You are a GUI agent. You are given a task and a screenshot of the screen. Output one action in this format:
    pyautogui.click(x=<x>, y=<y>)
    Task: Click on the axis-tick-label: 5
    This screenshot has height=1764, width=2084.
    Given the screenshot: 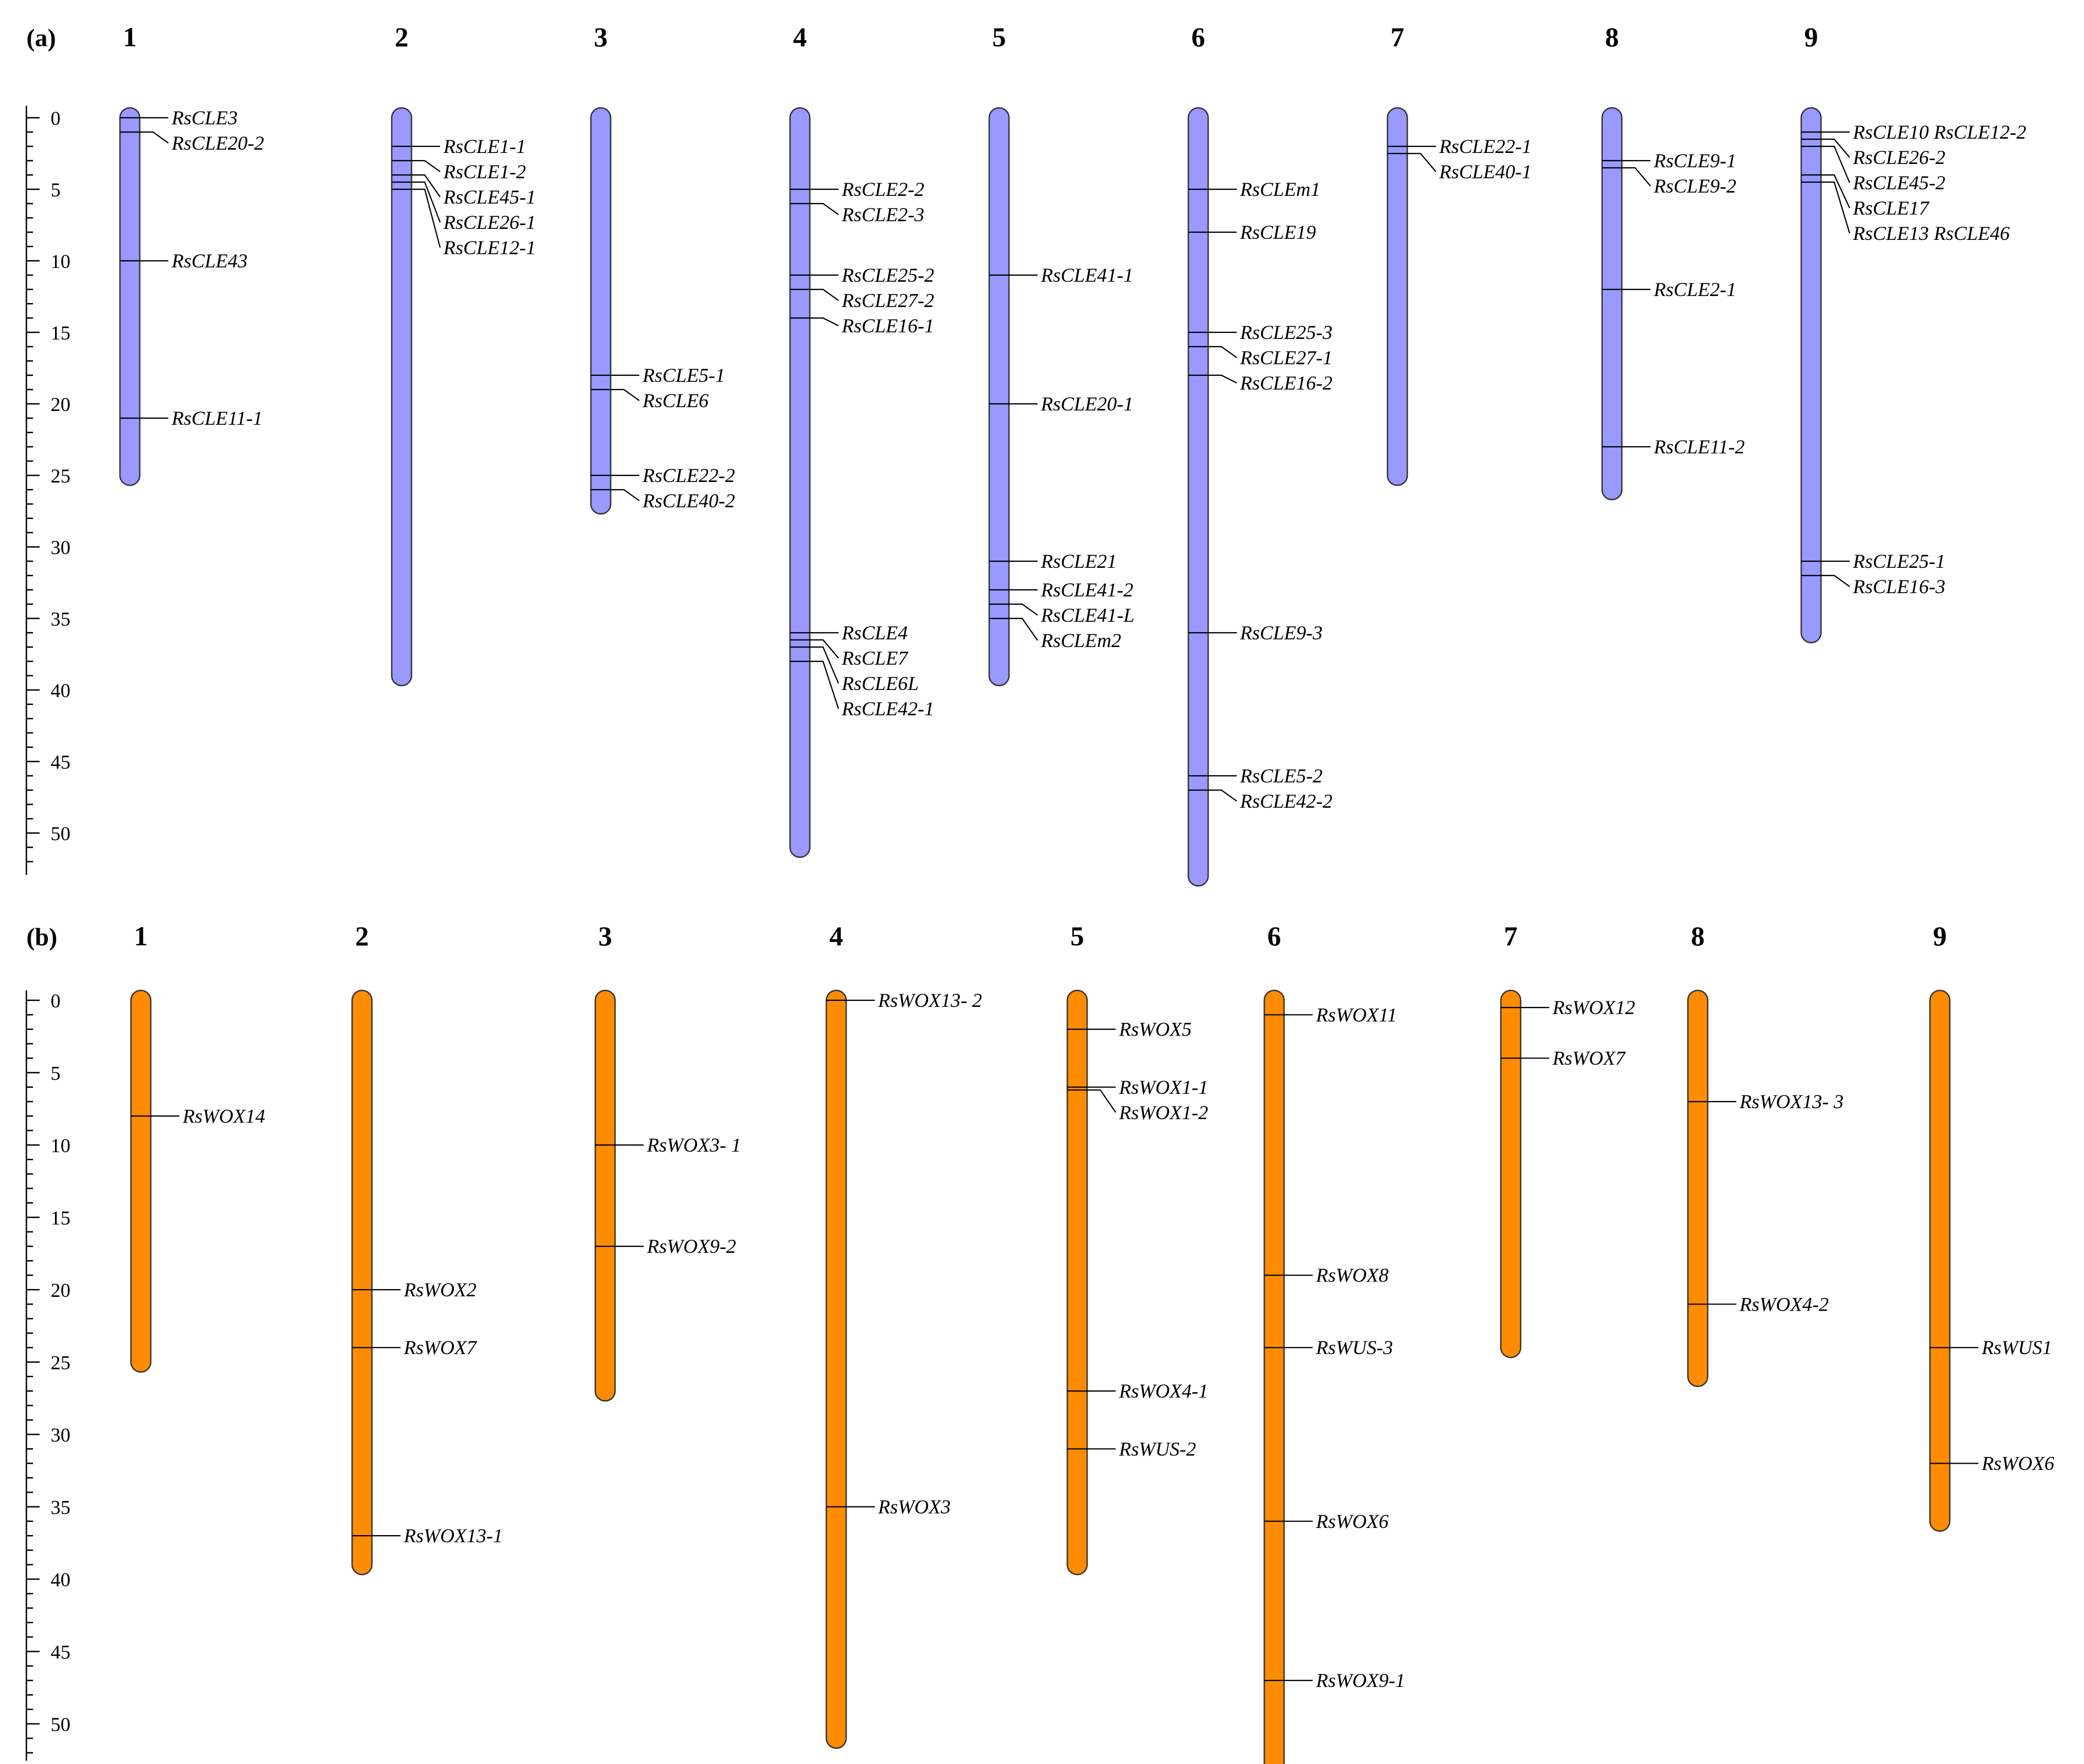 What is the action you would take?
    pyautogui.click(x=56, y=190)
    